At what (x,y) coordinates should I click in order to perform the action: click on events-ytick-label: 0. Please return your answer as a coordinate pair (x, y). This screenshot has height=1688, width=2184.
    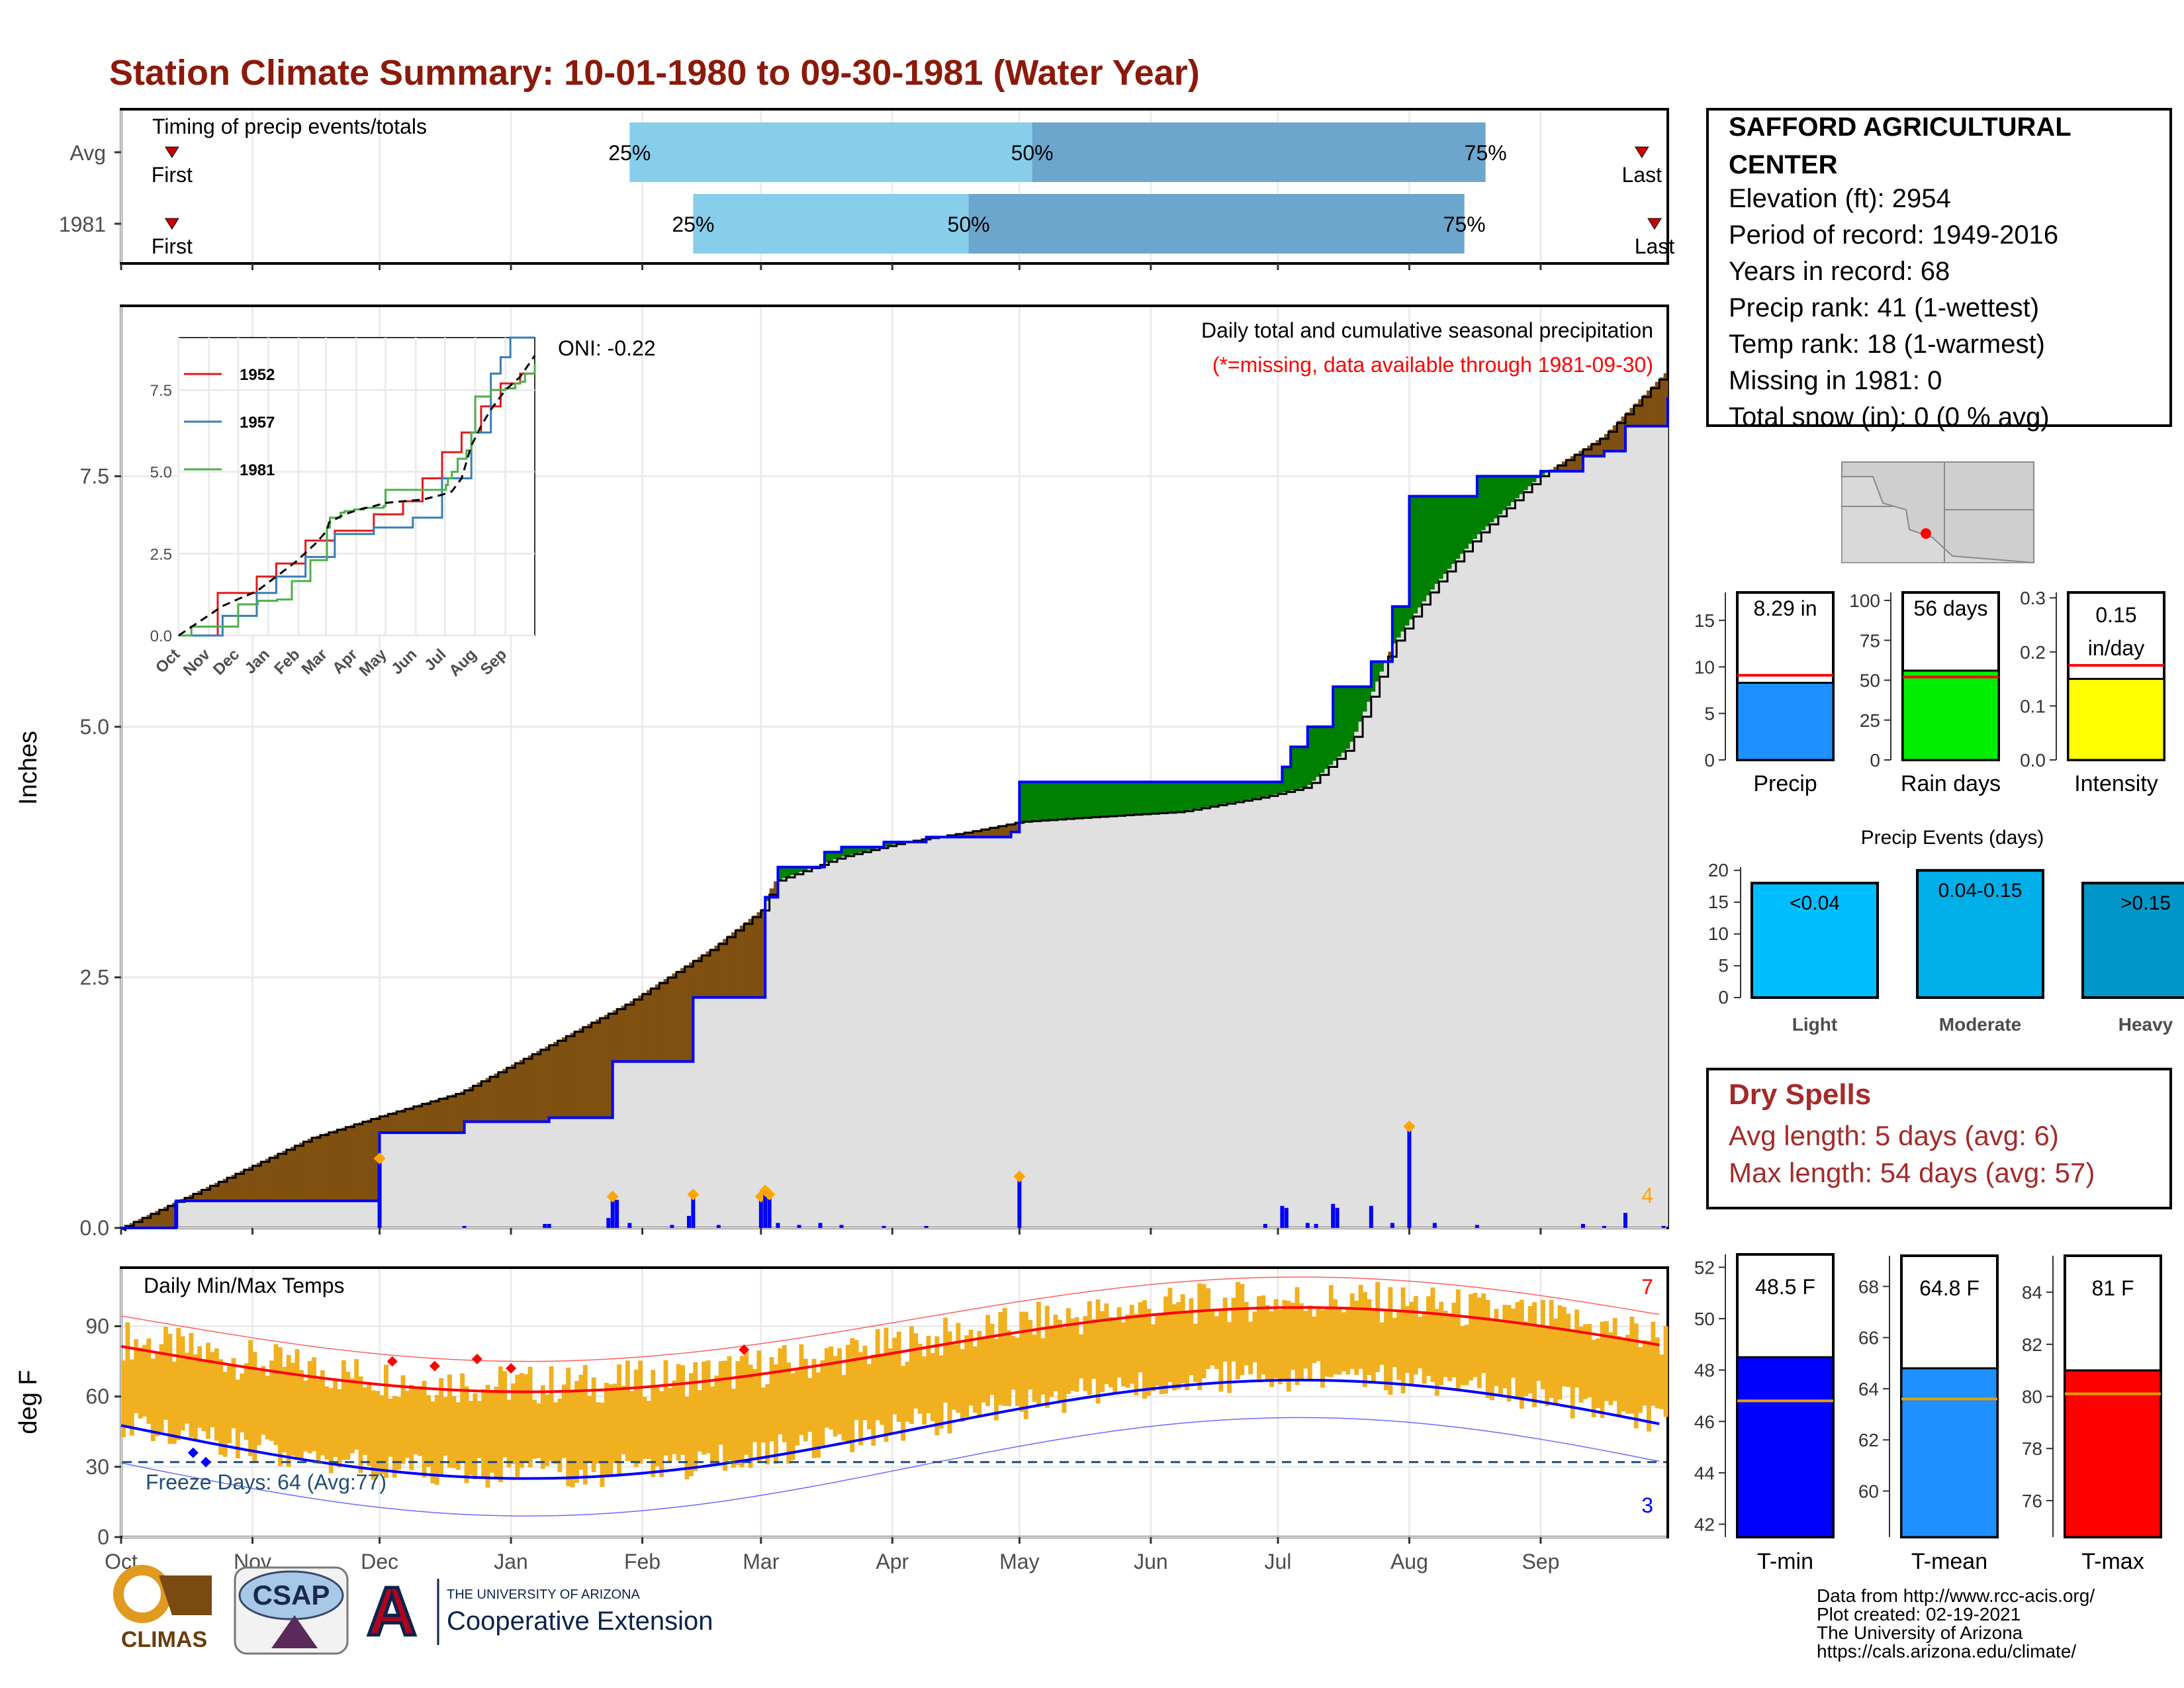
    Looking at the image, I should click on (1723, 997).